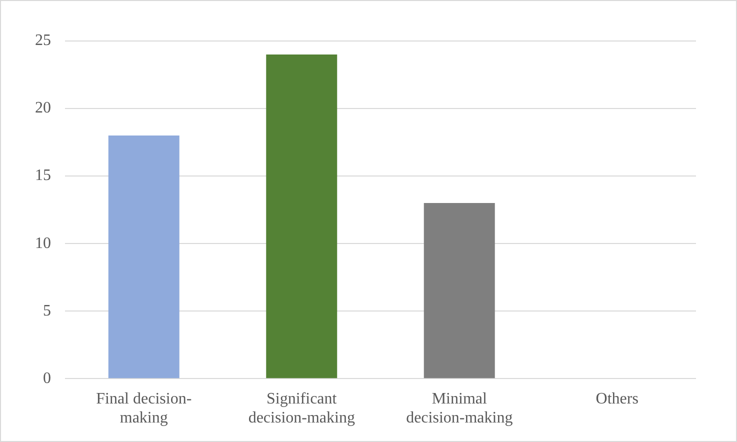 This screenshot has height=442, width=737. Describe the element at coordinates (301, 408) in the screenshot. I see `x-tick-label: Significant decision-making` at that location.